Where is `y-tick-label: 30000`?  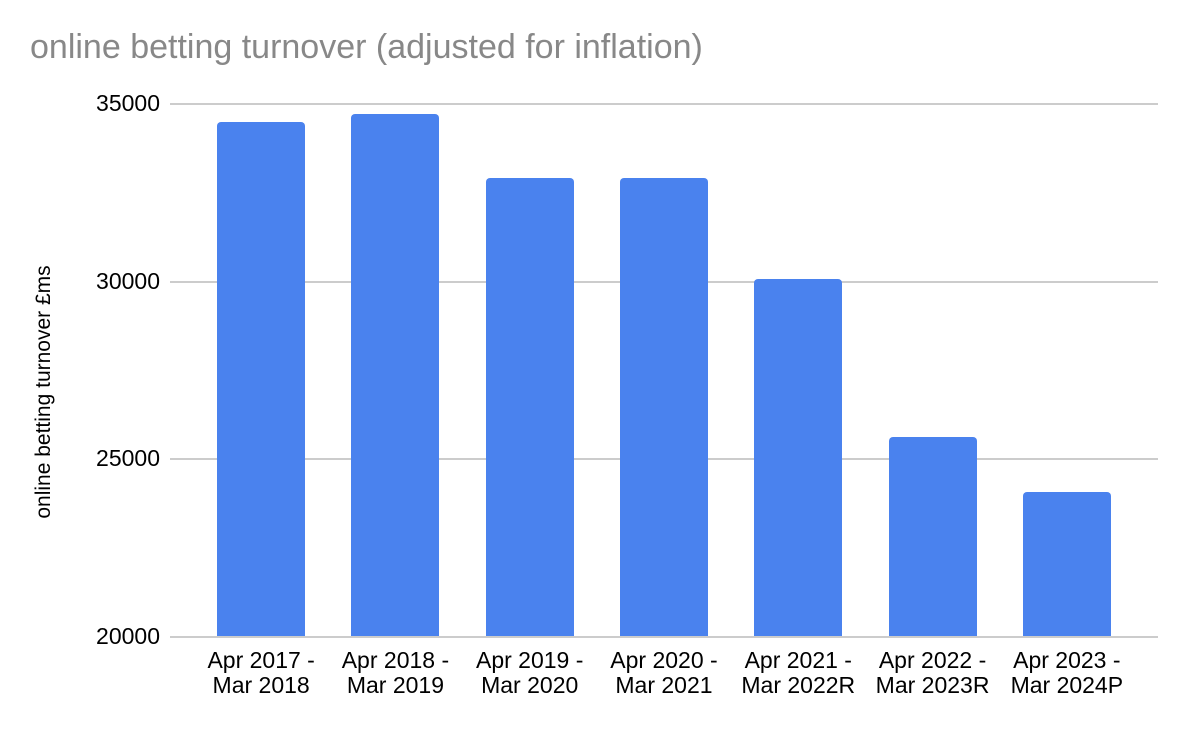 y-tick-label: 30000 is located at coordinates (128, 280).